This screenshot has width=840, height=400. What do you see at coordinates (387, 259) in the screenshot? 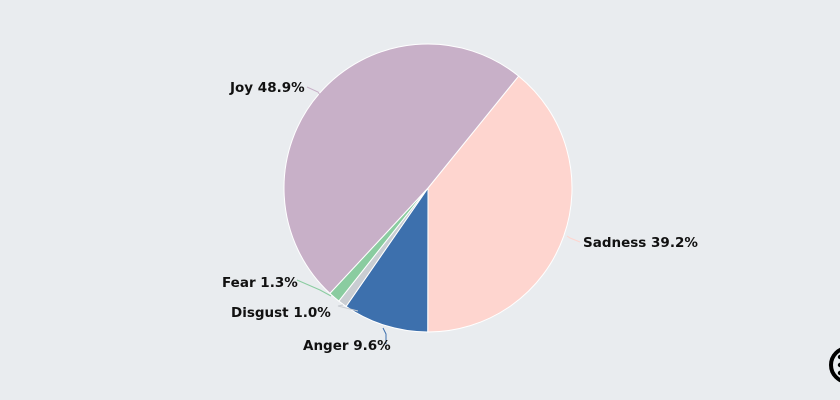
I see `pie-slice-anger` at bounding box center [387, 259].